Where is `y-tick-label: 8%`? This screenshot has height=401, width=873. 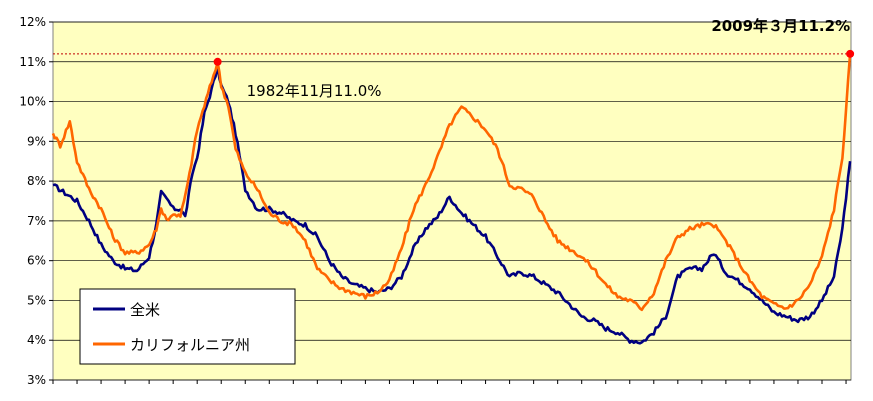 y-tick-label: 8% is located at coordinates (36, 181).